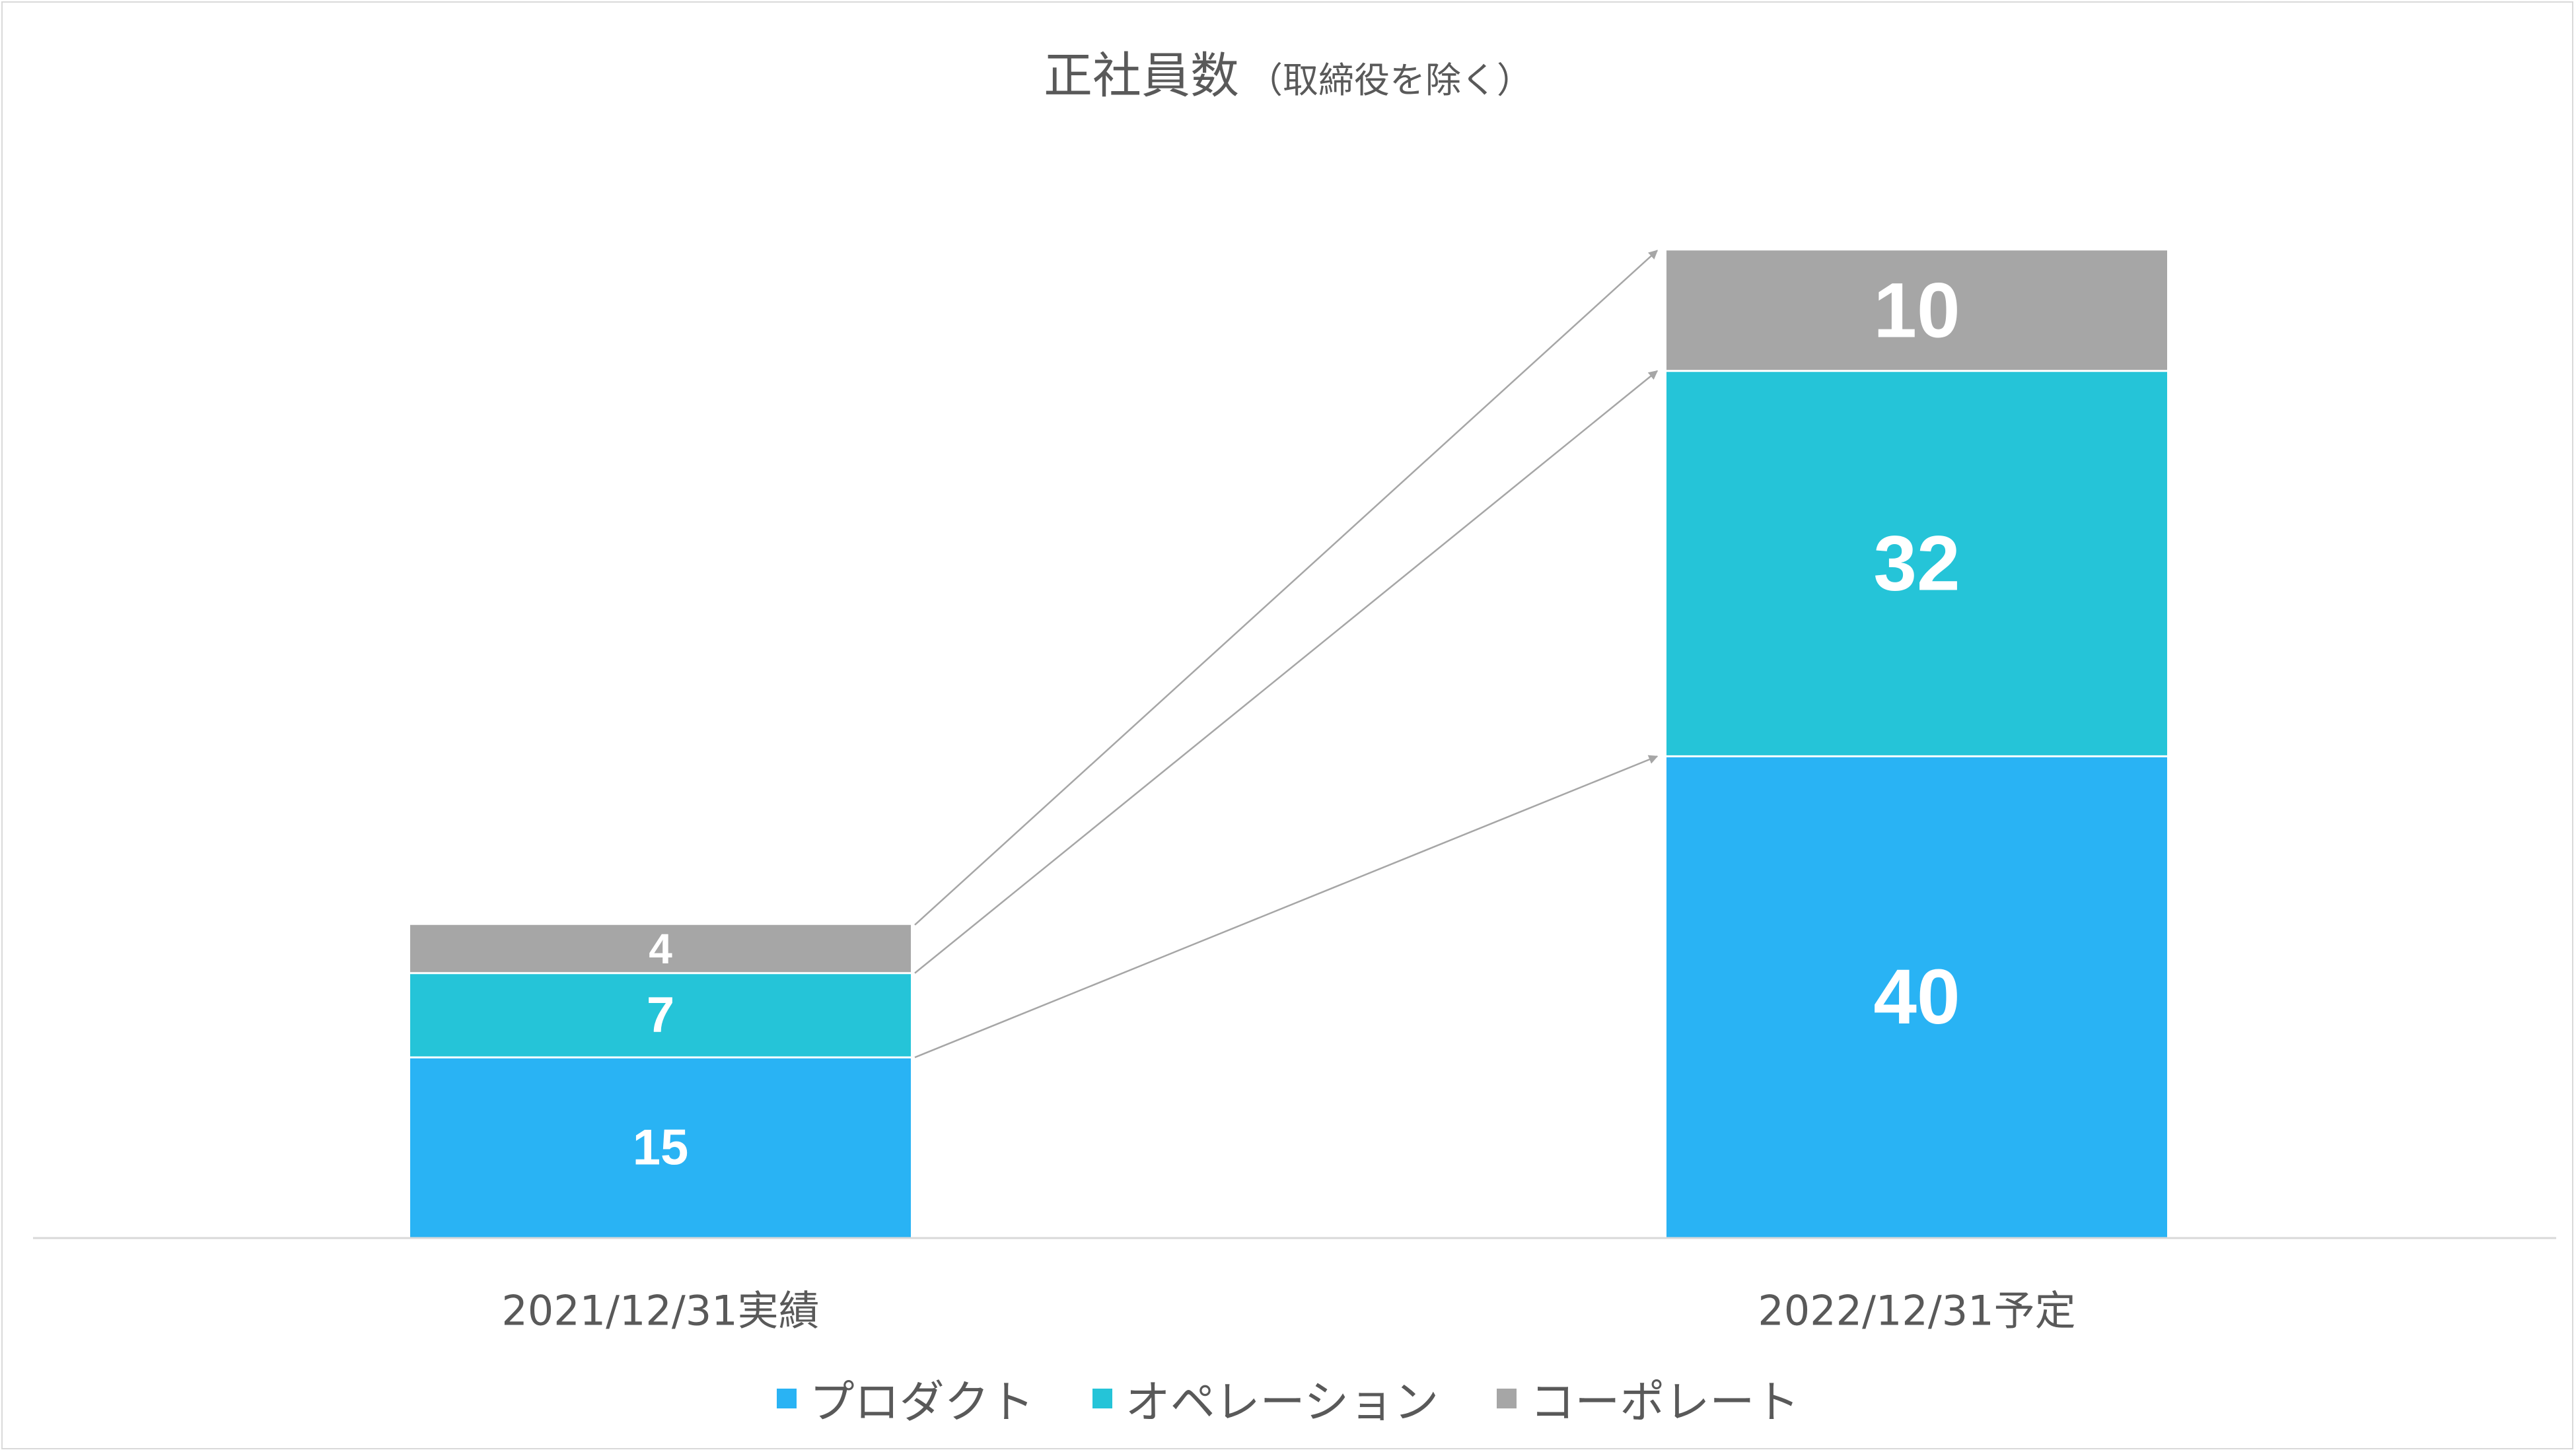 The image size is (2576, 1452). I want to click on data-label: 10, so click(1917, 311).